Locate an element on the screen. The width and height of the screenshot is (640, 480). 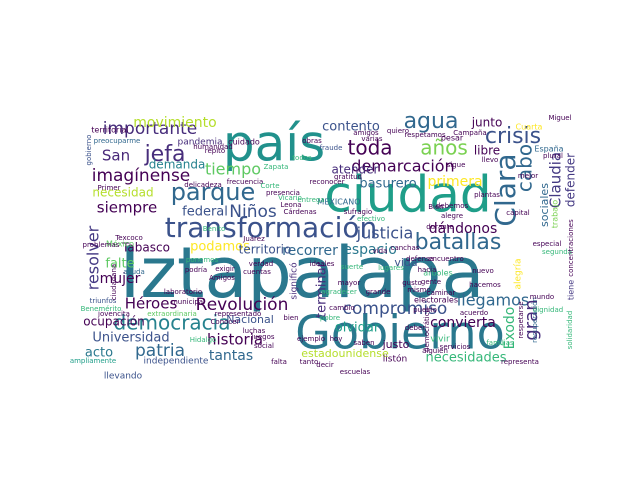
cloud-word: trabajo is located at coordinates (555, 214).